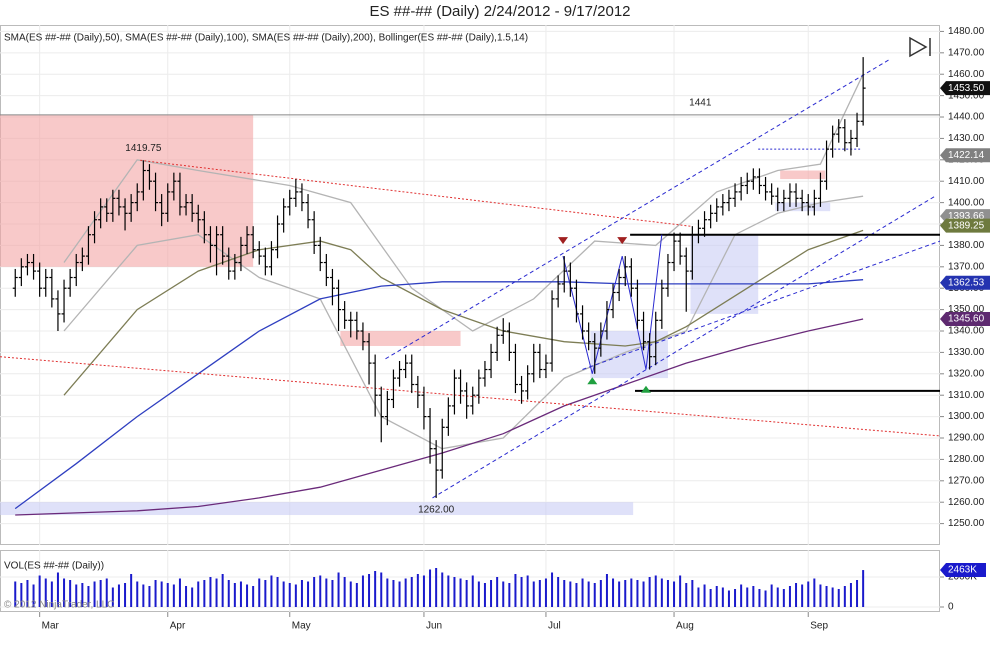  I want to click on play-icon, so click(920, 47).